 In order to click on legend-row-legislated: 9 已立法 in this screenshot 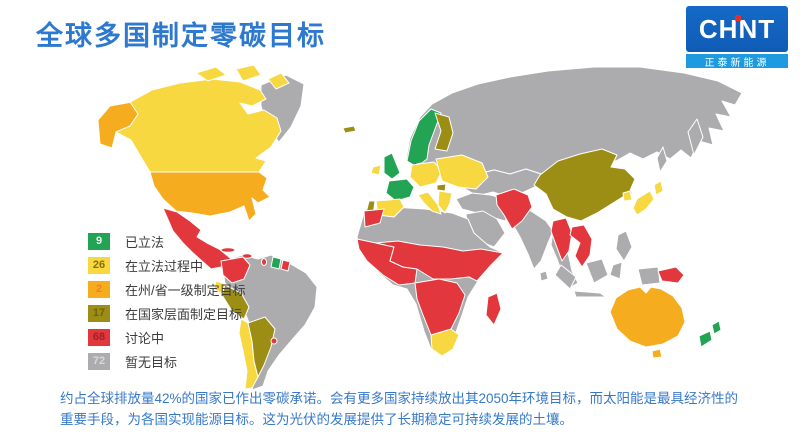, I will do `click(167, 241)`.